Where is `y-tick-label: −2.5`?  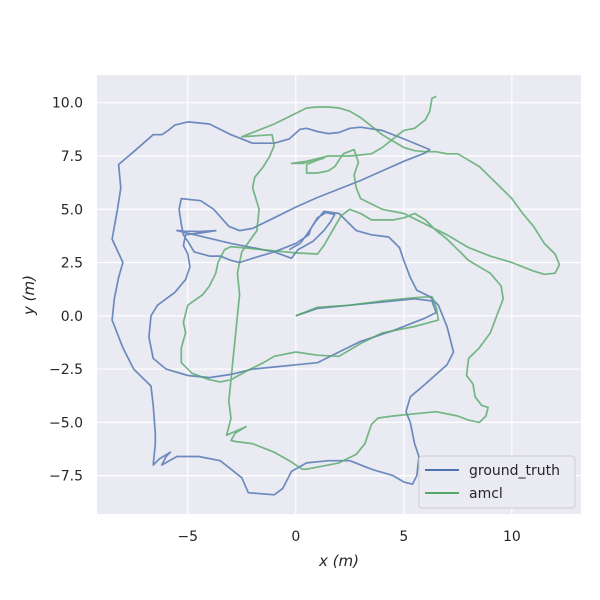 y-tick-label: −2.5 is located at coordinates (66, 370).